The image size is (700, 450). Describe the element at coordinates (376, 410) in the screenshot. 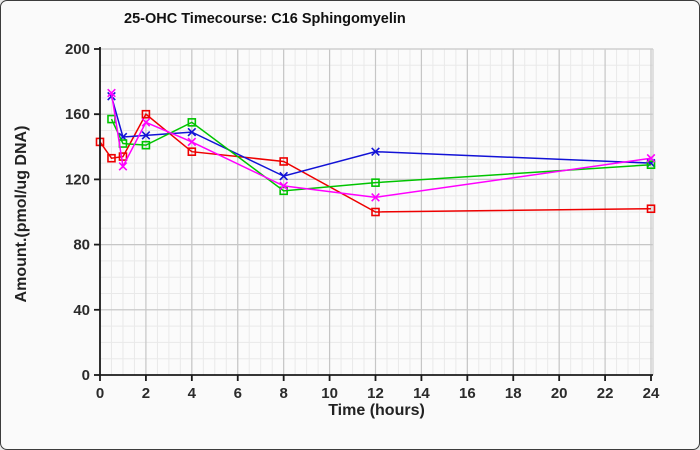

I see `x-axis-title: Time (hours)` at that location.